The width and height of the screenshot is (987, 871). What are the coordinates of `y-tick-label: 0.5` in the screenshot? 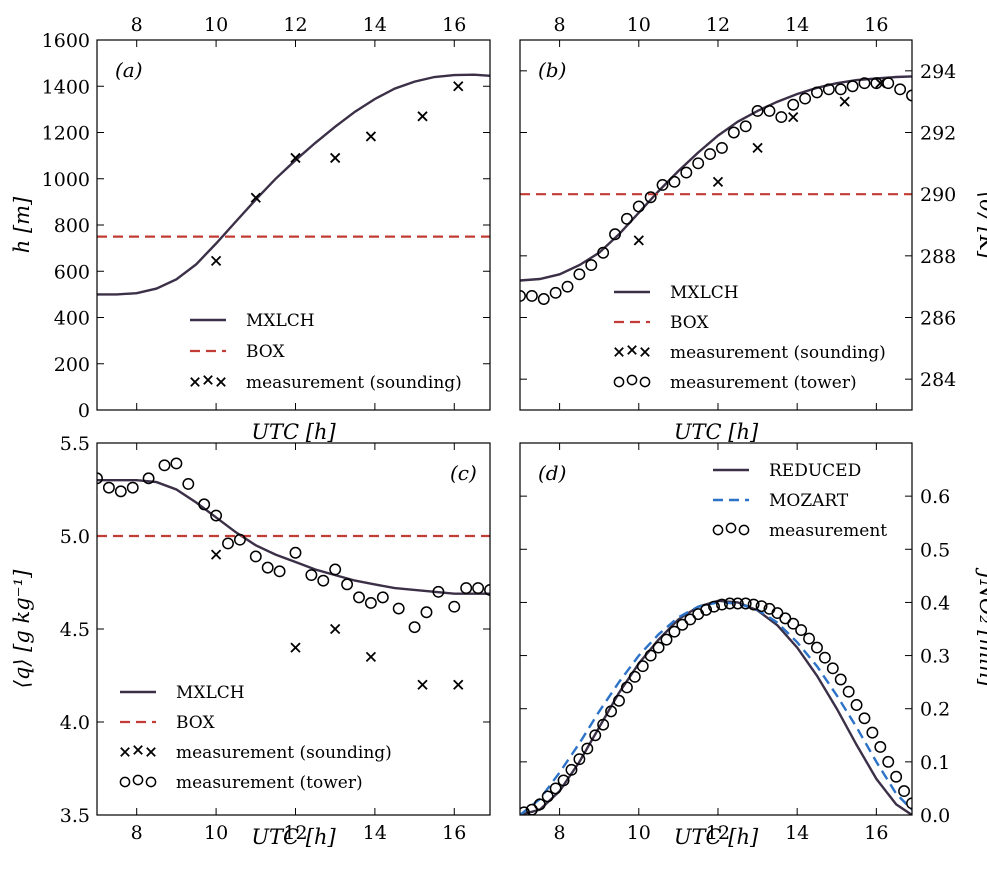 It's located at (935, 550).